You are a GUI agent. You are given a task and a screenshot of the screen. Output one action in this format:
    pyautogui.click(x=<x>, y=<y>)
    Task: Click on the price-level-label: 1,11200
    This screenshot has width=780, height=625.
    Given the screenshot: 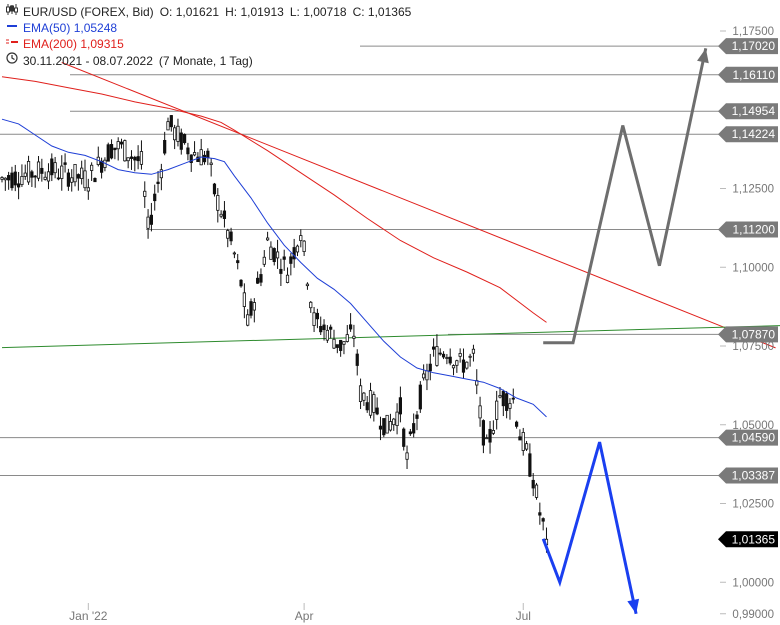 What is the action you would take?
    pyautogui.click(x=754, y=229)
    